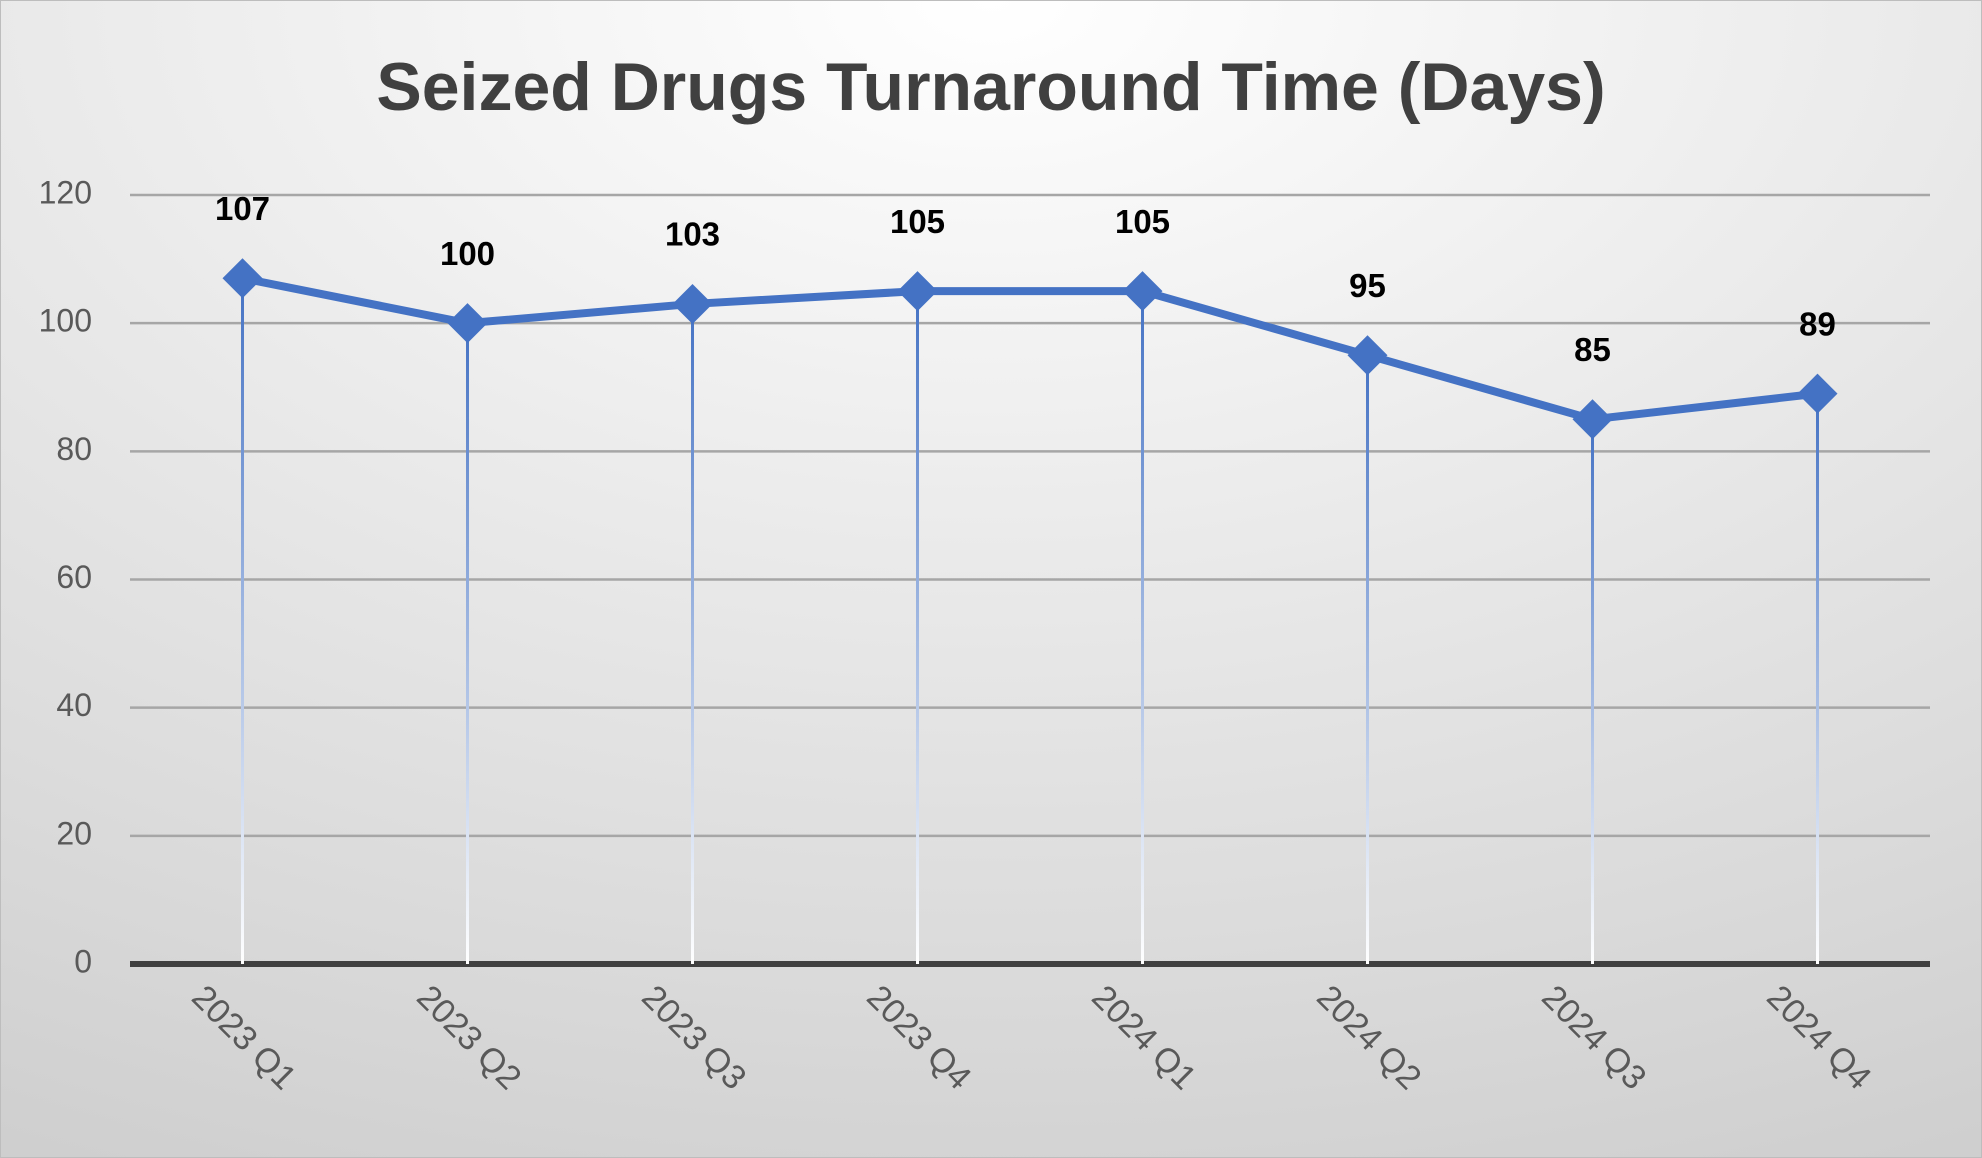  What do you see at coordinates (83, 961) in the screenshot?
I see `y-tick-label: 0` at bounding box center [83, 961].